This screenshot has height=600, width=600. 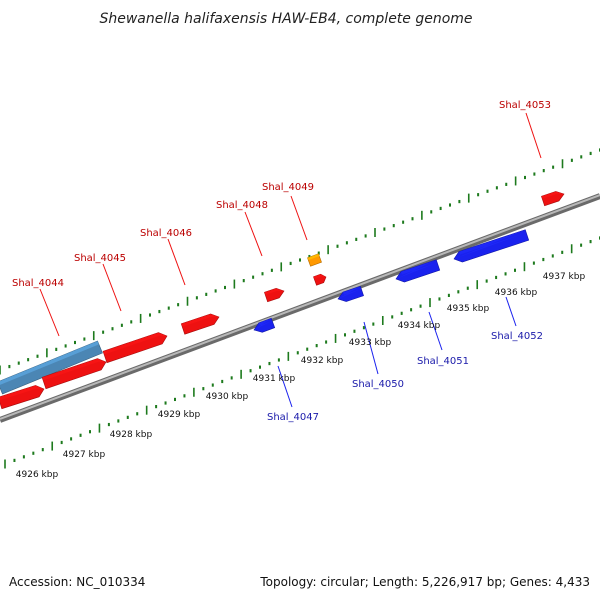 I want to click on tick-label-4930: 4930 kbp, so click(x=227, y=397).